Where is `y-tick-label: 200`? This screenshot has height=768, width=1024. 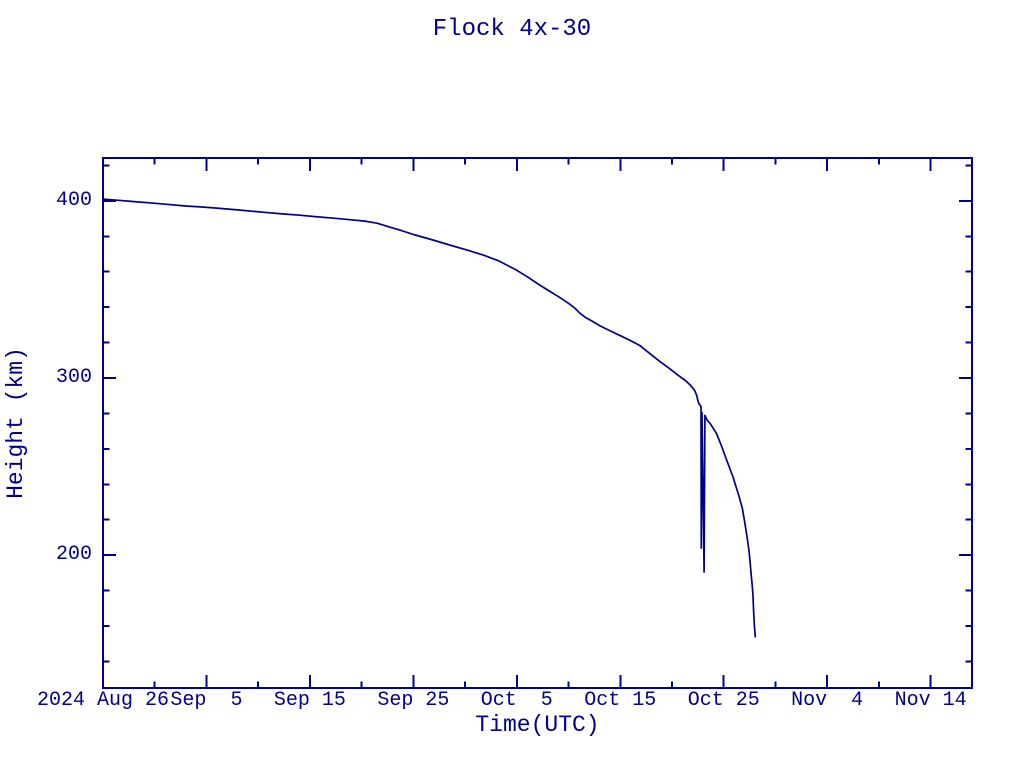 y-tick-label: 200 is located at coordinates (73, 555).